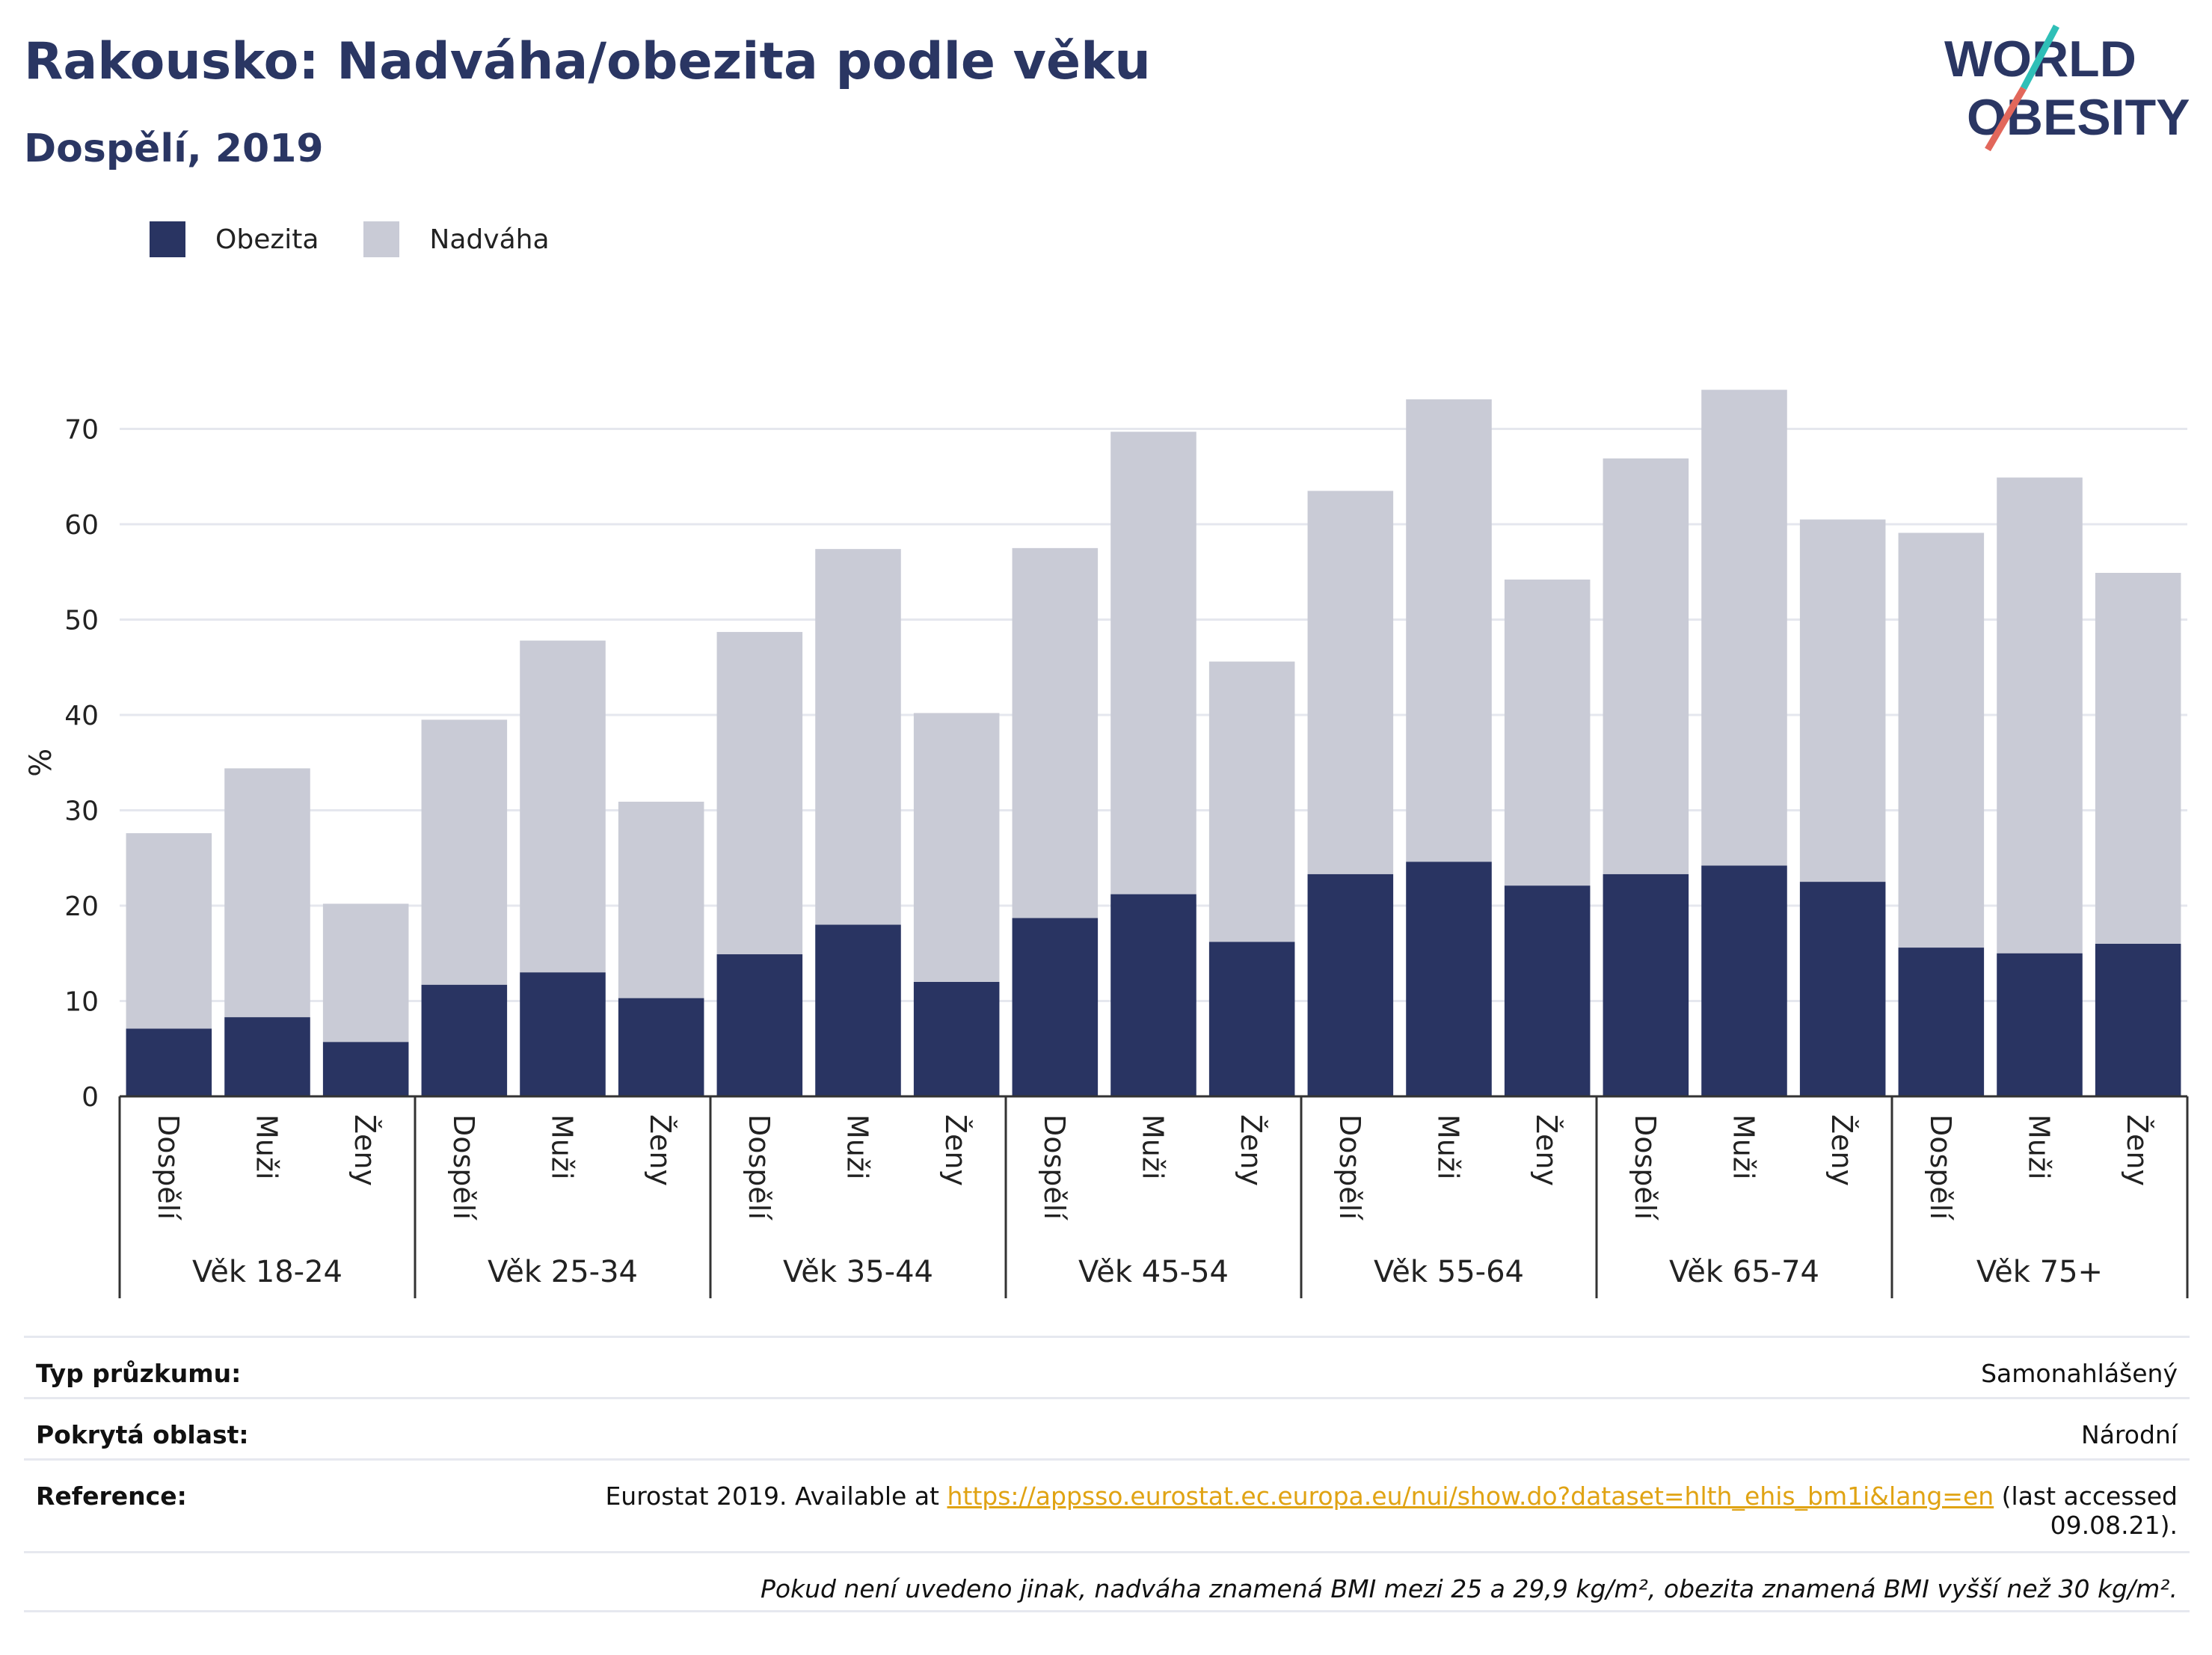 This screenshot has width=2212, height=1655. Describe the element at coordinates (2067, 88) in the screenshot. I see `world-obesity-logo: WORLD OBESITY` at that location.